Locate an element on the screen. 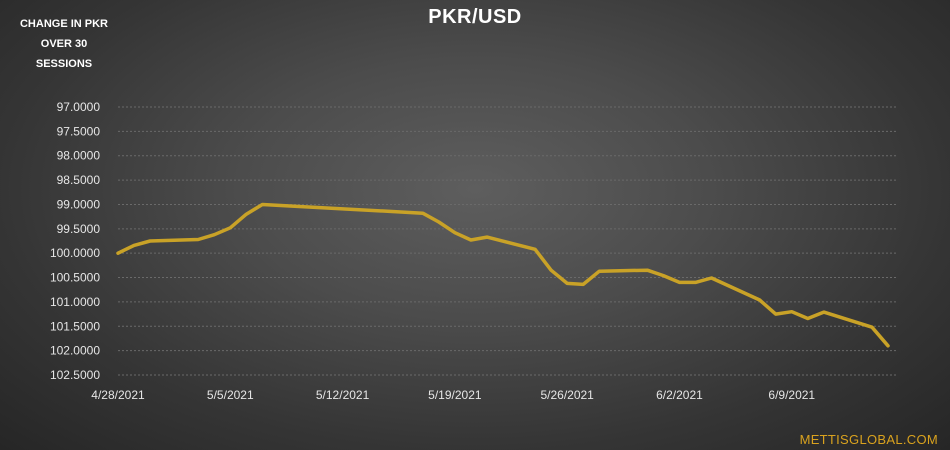  y-tick-label: 102.5000 is located at coordinates (75, 375).